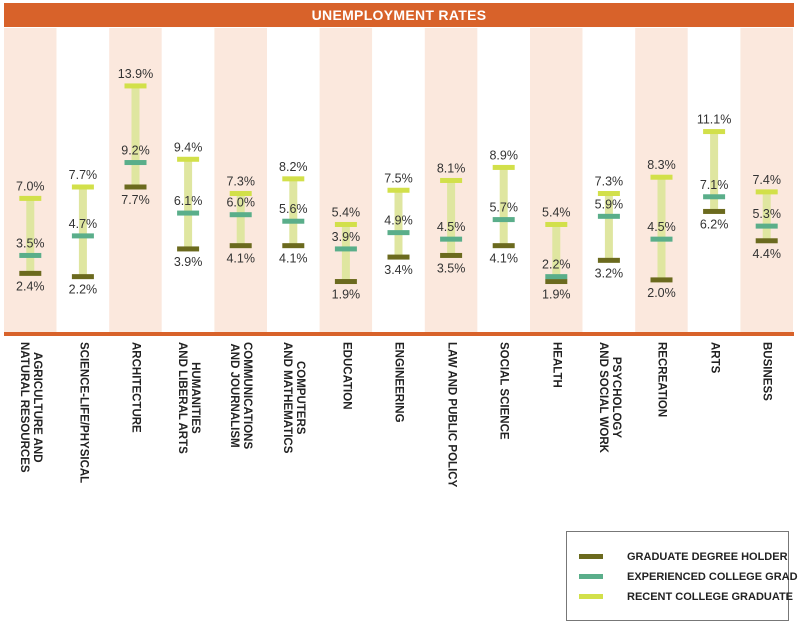  What do you see at coordinates (188, 147) in the screenshot?
I see `recent-value-label: 9.4%` at bounding box center [188, 147].